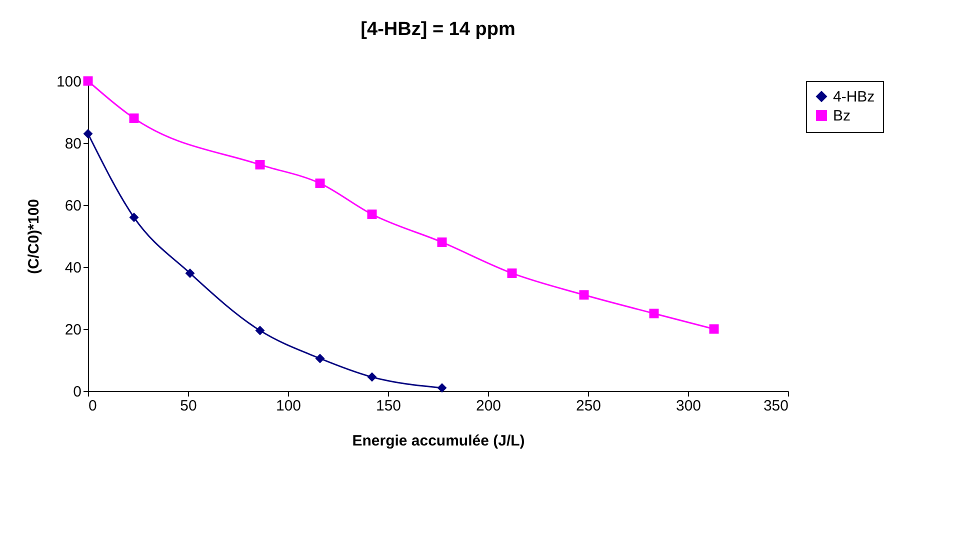 This screenshot has width=962, height=559. Describe the element at coordinates (73, 268) in the screenshot. I see `y-tick-label: 40` at that location.